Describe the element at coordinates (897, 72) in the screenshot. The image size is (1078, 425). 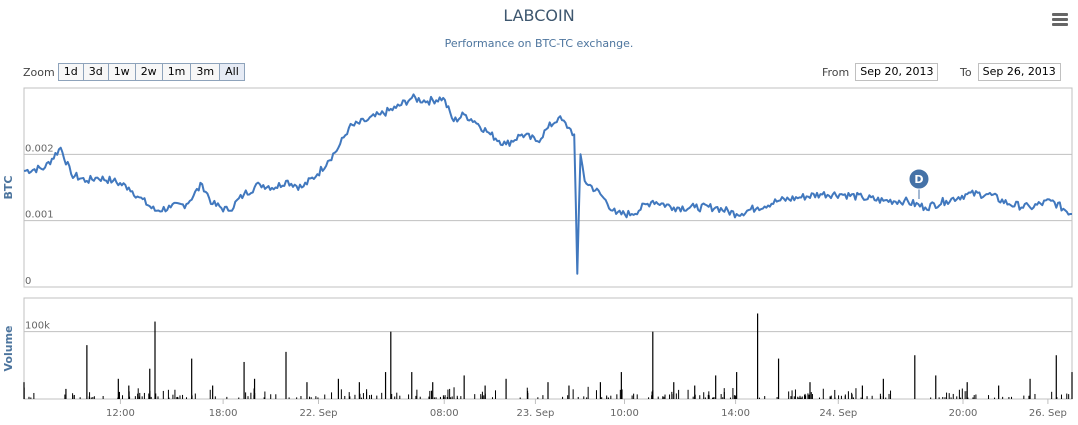
I see `from-date-input: Sep 20, 2013` at that location.